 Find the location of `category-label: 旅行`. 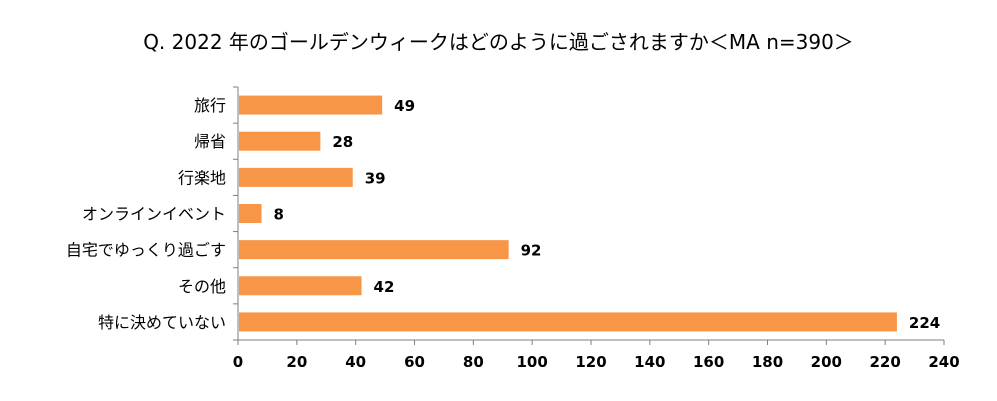

category-label: 旅行 is located at coordinates (210, 105).